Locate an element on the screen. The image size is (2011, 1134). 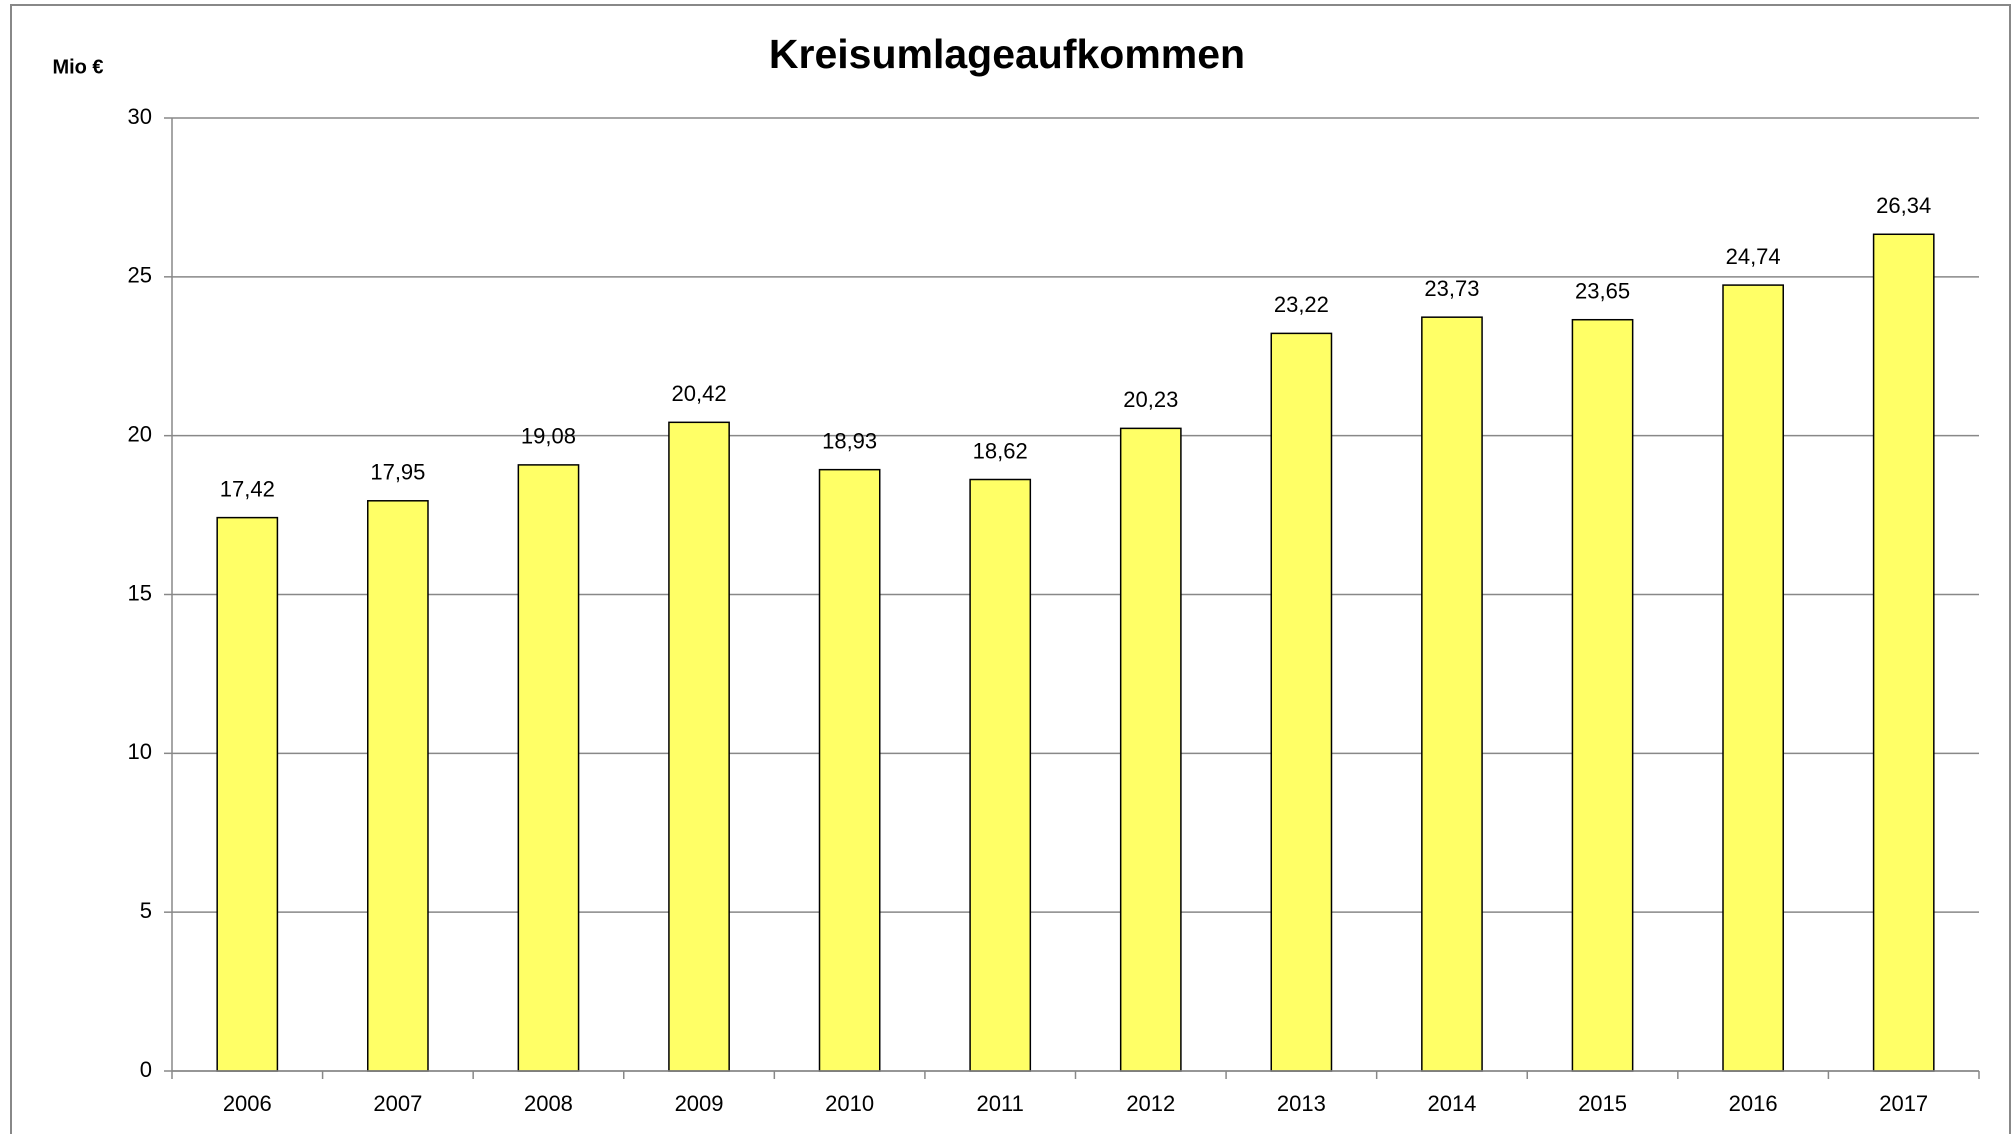
x-tick-label: 2008 is located at coordinates (548, 1103).